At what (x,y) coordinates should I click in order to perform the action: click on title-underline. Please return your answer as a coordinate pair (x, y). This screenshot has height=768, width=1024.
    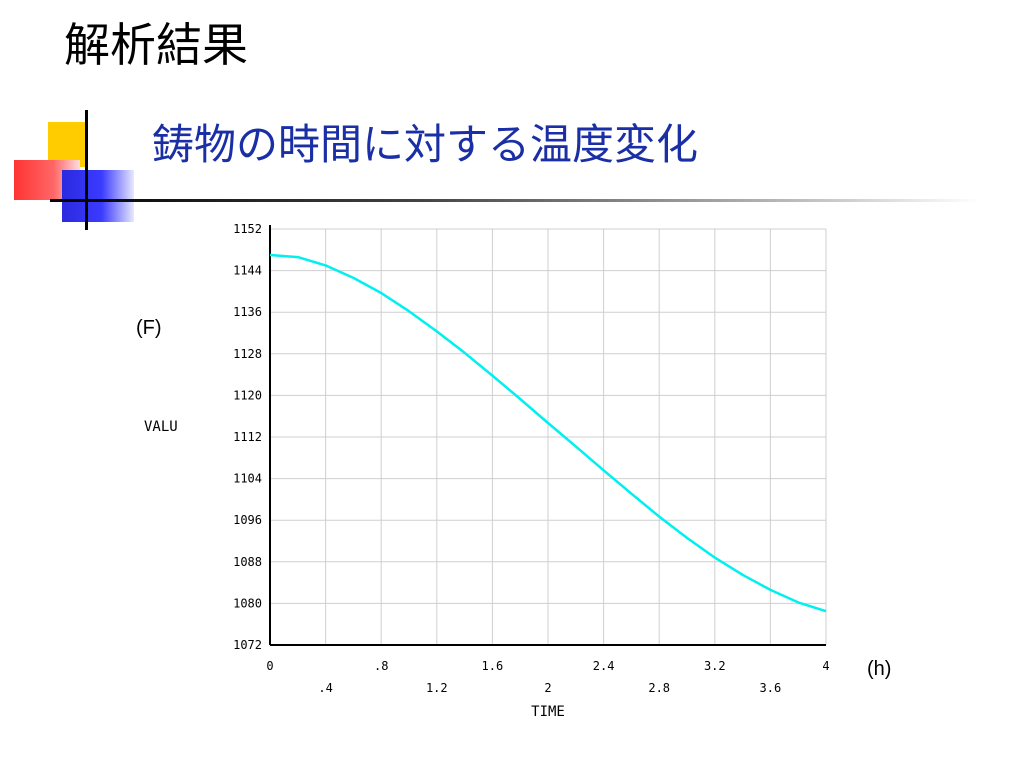
    Looking at the image, I should click on (515, 200).